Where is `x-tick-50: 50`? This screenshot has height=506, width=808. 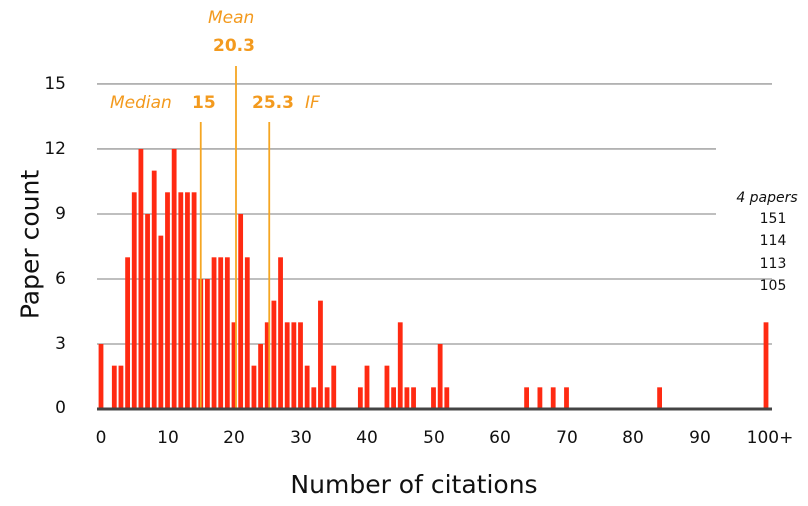 x-tick-50: 50 is located at coordinates (434, 438).